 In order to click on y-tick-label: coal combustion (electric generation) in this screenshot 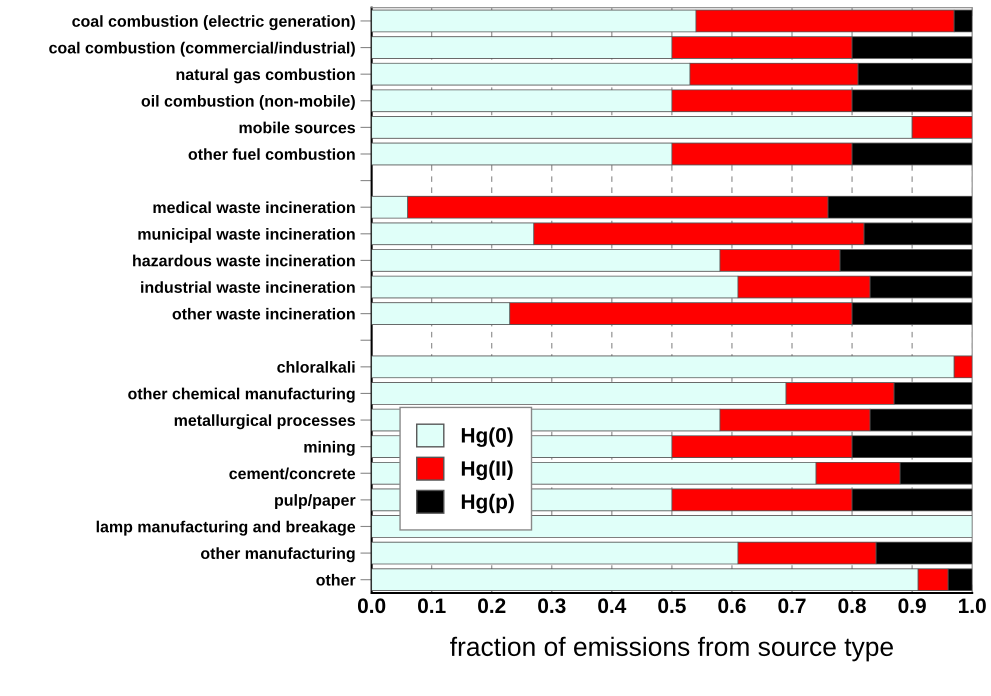, I will do `click(213, 22)`.